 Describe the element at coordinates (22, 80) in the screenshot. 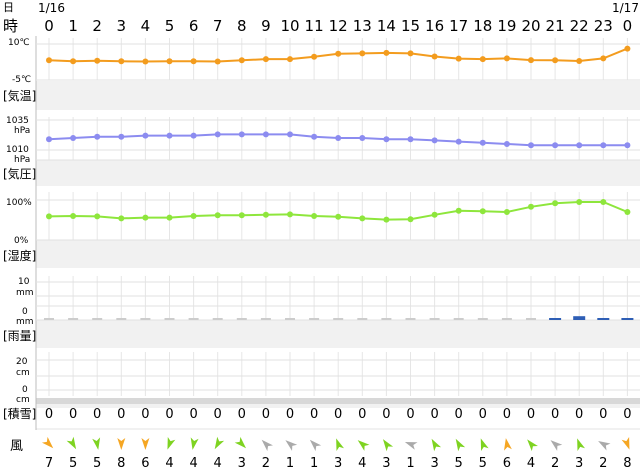

I see `temp-axis-bottom: -5℃` at that location.